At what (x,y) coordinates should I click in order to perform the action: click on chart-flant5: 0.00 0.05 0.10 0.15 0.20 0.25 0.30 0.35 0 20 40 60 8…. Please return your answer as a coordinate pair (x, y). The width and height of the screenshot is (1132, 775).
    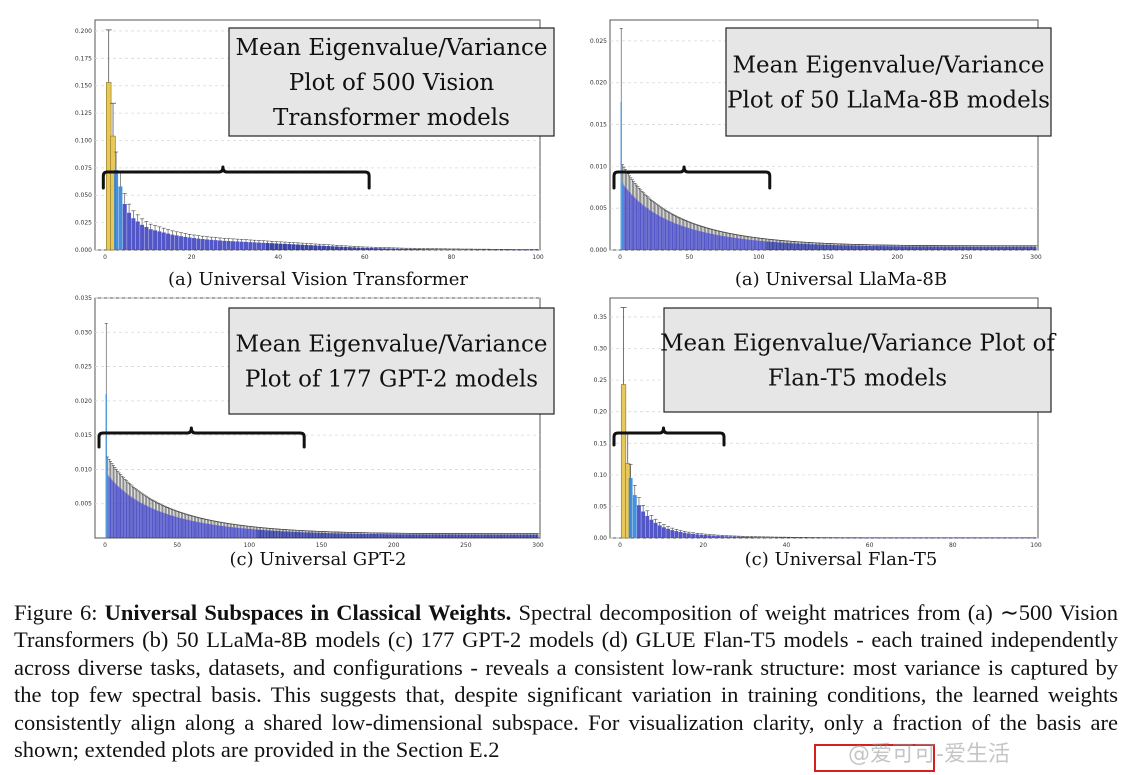
    Looking at the image, I should click on (825, 423).